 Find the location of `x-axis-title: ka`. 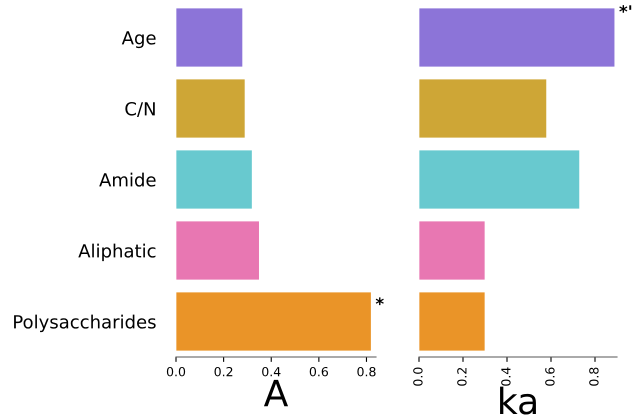

x-axis-title: ka is located at coordinates (518, 400).